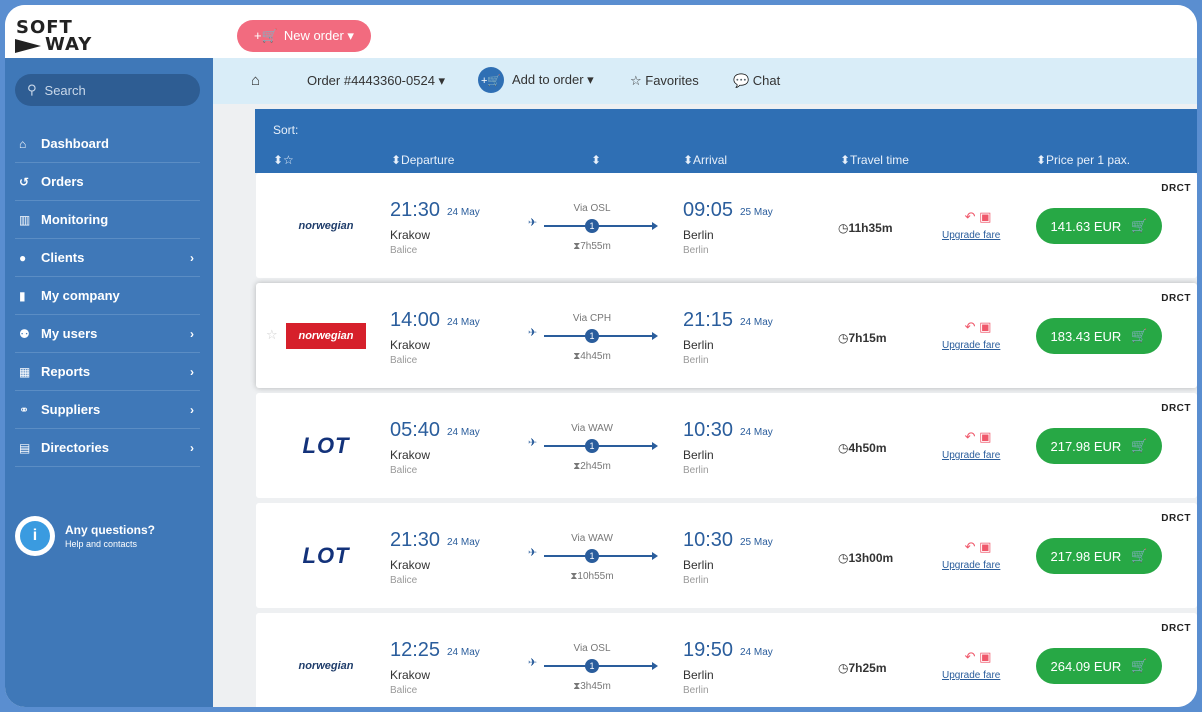 The width and height of the screenshot is (1202, 712). I want to click on route-summary: Via WAW ✈ 1 ⧗10h55m, so click(592, 558).